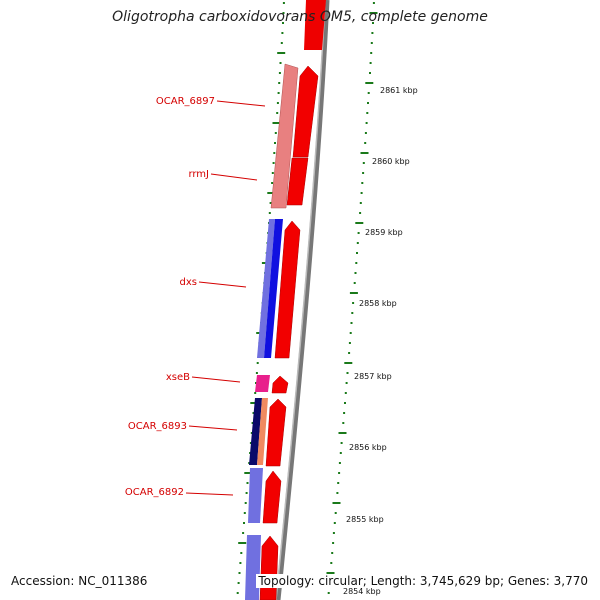 The image size is (600, 600). I want to click on scale-label: 2855 kbp, so click(365, 519).